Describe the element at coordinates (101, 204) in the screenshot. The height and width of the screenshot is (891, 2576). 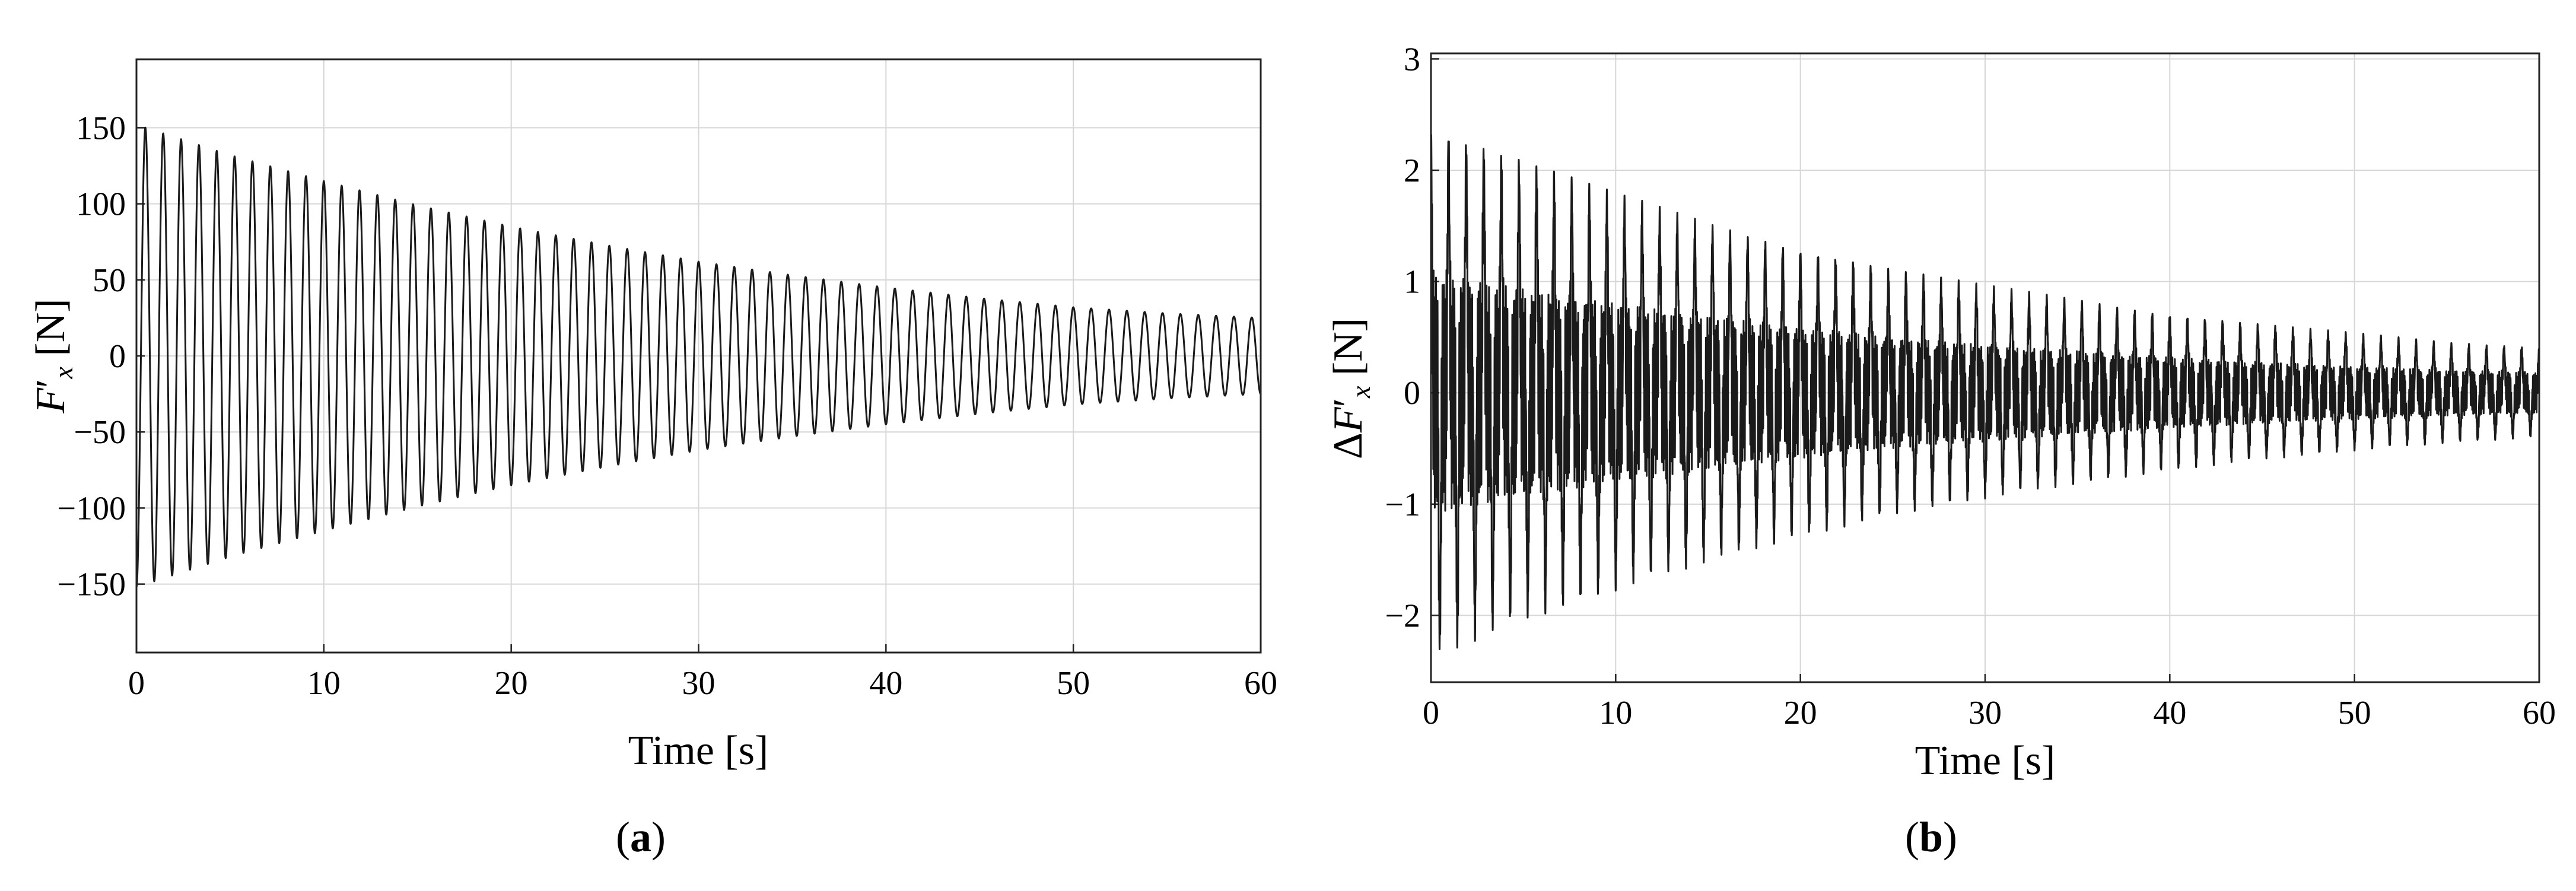
I see `y-tick-label: 100` at that location.